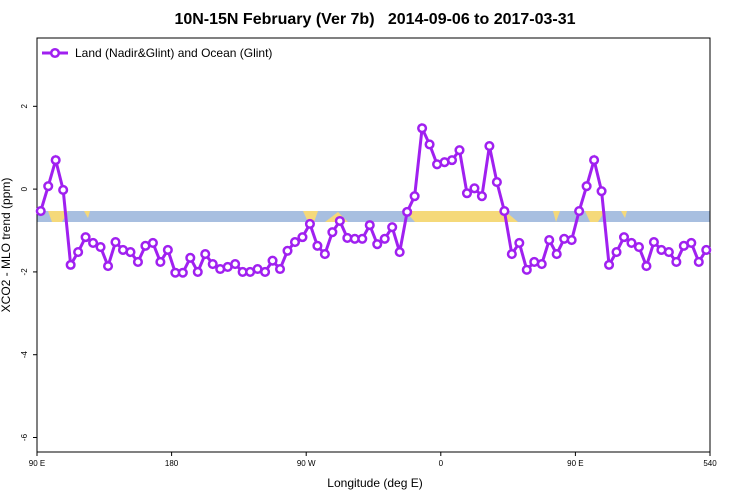 The width and height of the screenshot is (750, 500). What do you see at coordinates (24, 437) in the screenshot?
I see `y-tick-label: -6` at bounding box center [24, 437].